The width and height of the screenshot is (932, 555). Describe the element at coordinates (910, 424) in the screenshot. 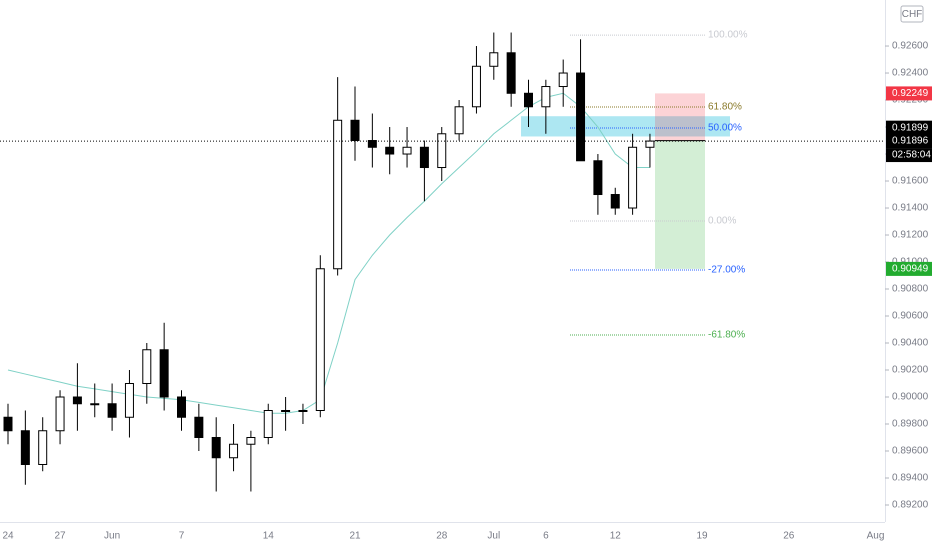

I see `y-tick-label: 0.89800` at that location.